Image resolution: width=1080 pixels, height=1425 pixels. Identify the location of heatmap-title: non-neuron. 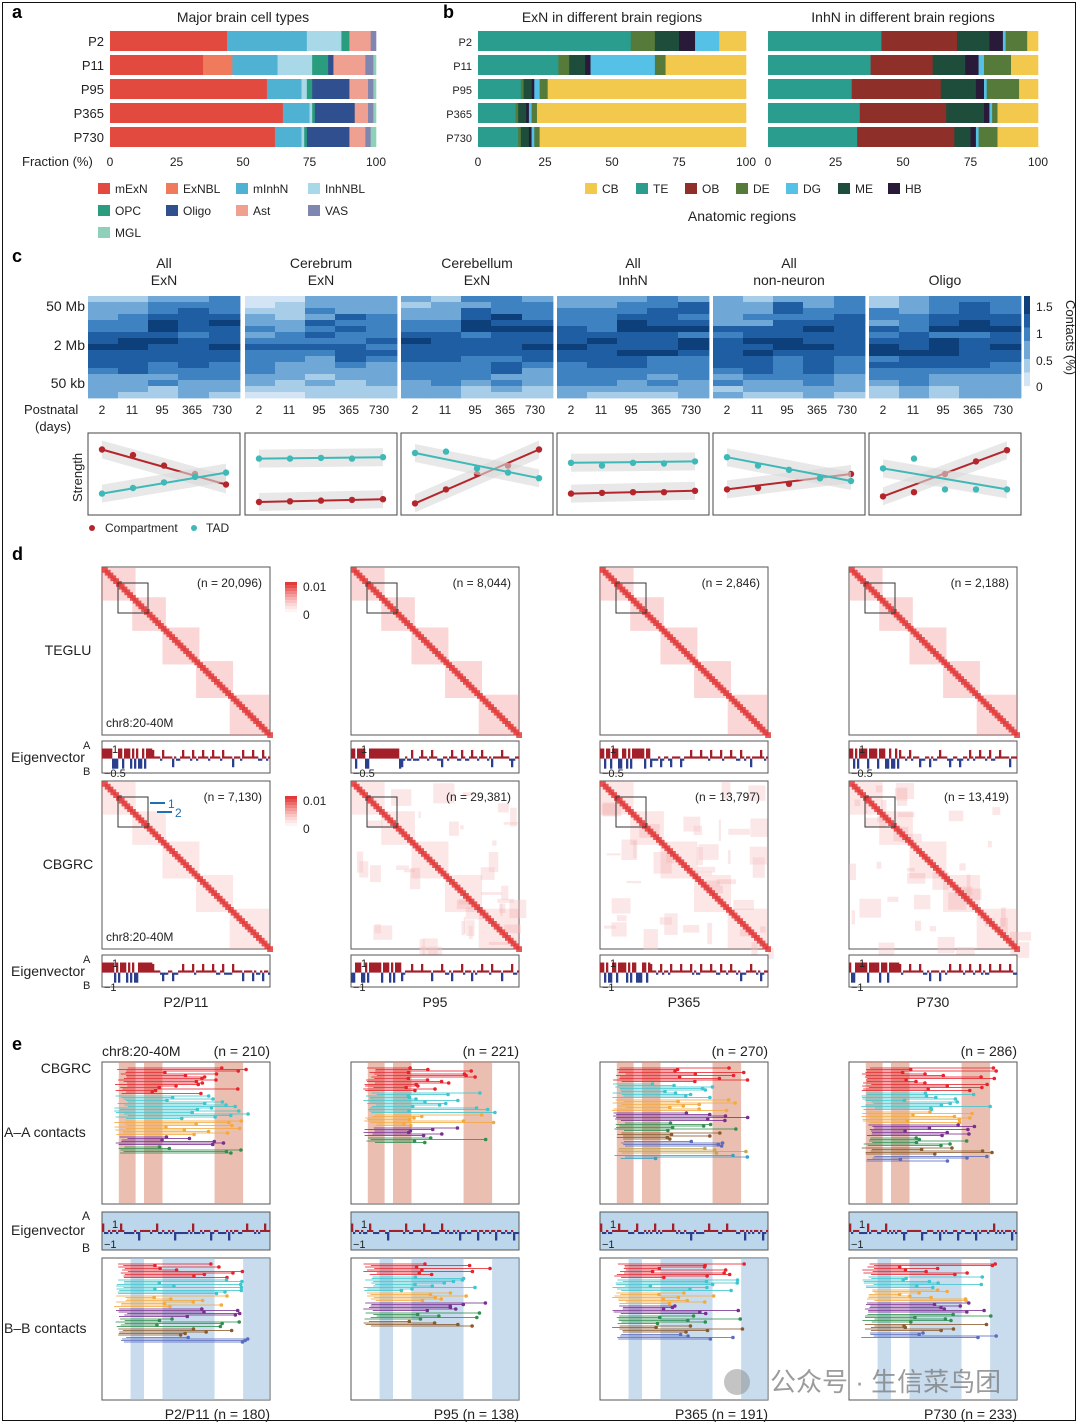
(789, 280).